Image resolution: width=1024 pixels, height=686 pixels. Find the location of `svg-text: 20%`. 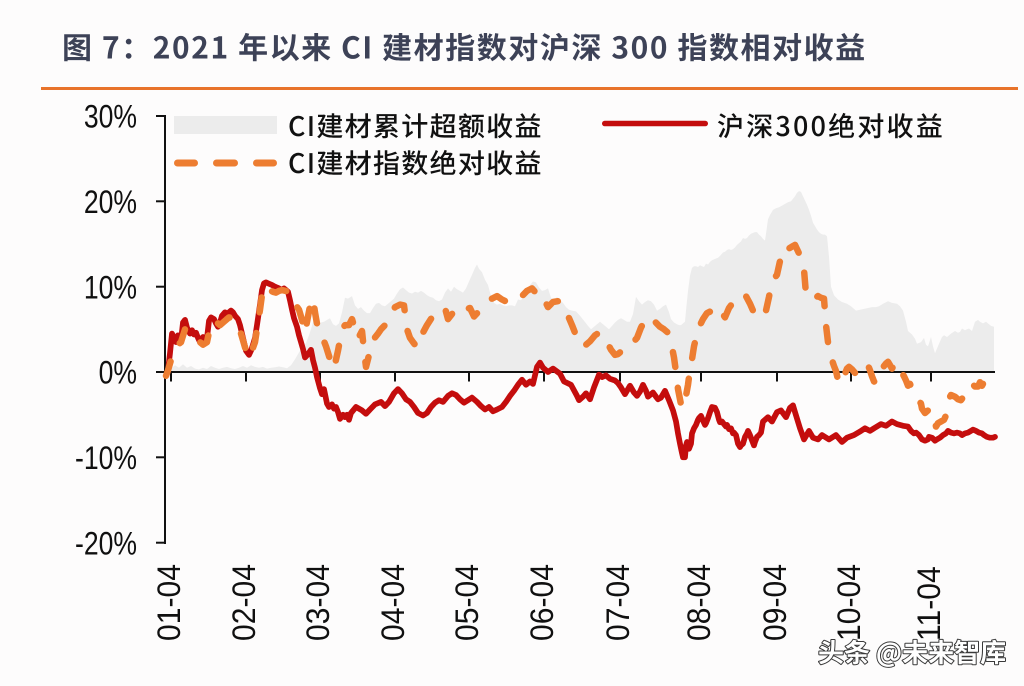

svg-text: 20% is located at coordinates (110, 203).